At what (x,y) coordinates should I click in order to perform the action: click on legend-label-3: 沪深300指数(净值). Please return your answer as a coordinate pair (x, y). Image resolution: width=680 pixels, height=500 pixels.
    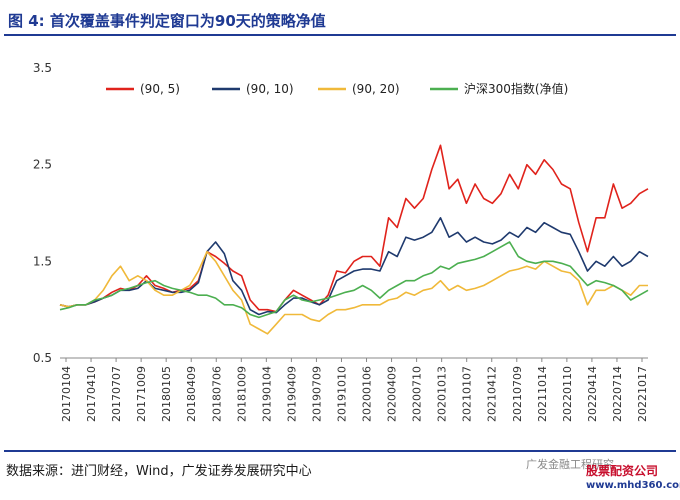
    Looking at the image, I should click on (516, 88).